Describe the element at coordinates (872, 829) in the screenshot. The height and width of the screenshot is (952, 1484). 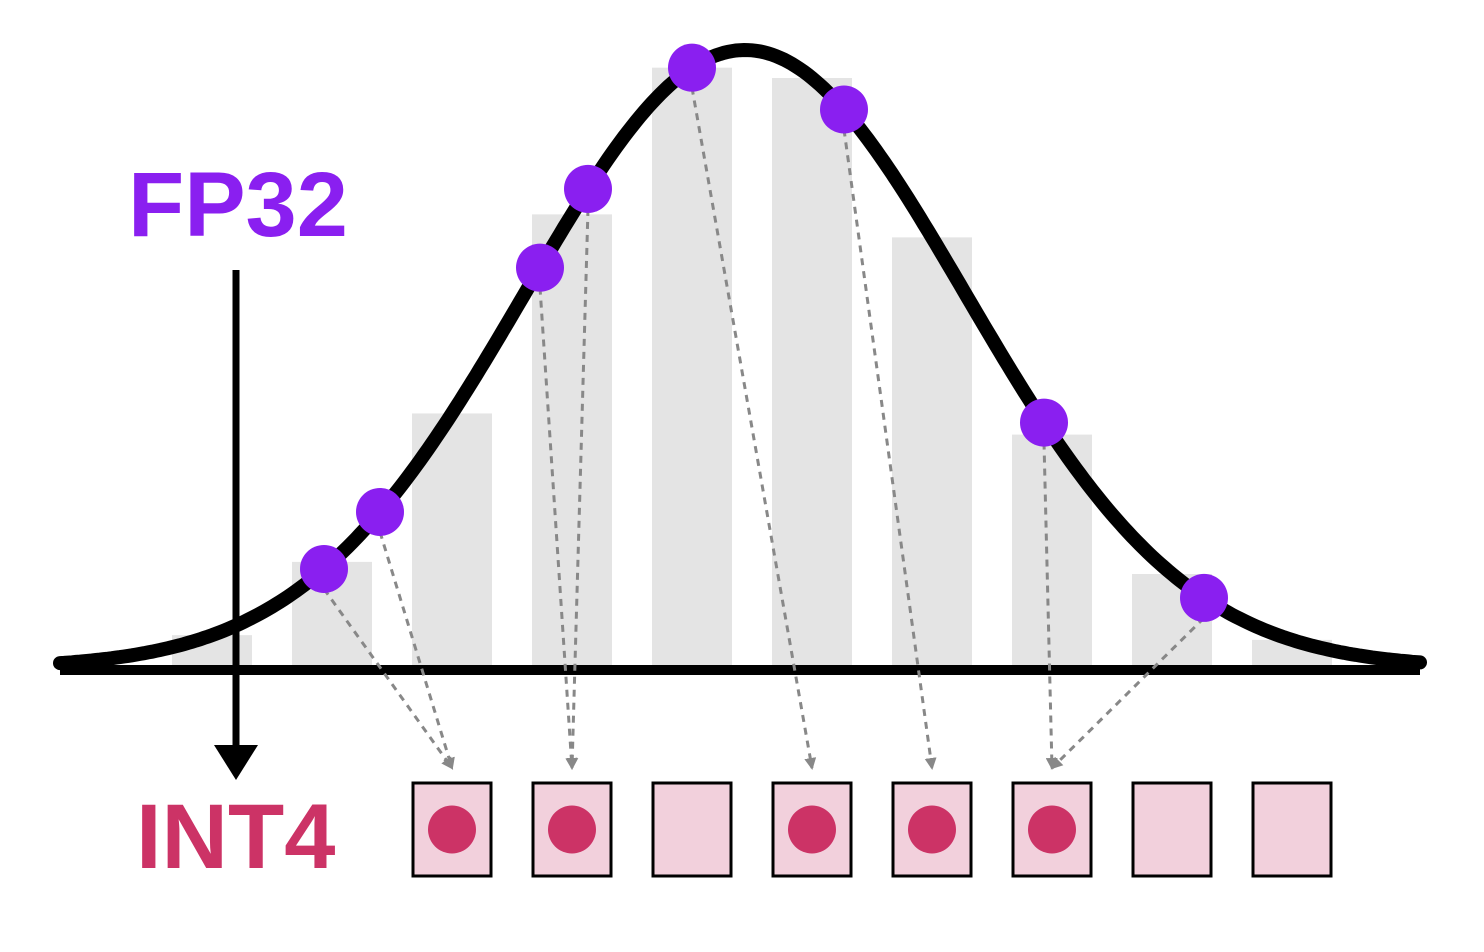
I see `int4-cells` at that location.